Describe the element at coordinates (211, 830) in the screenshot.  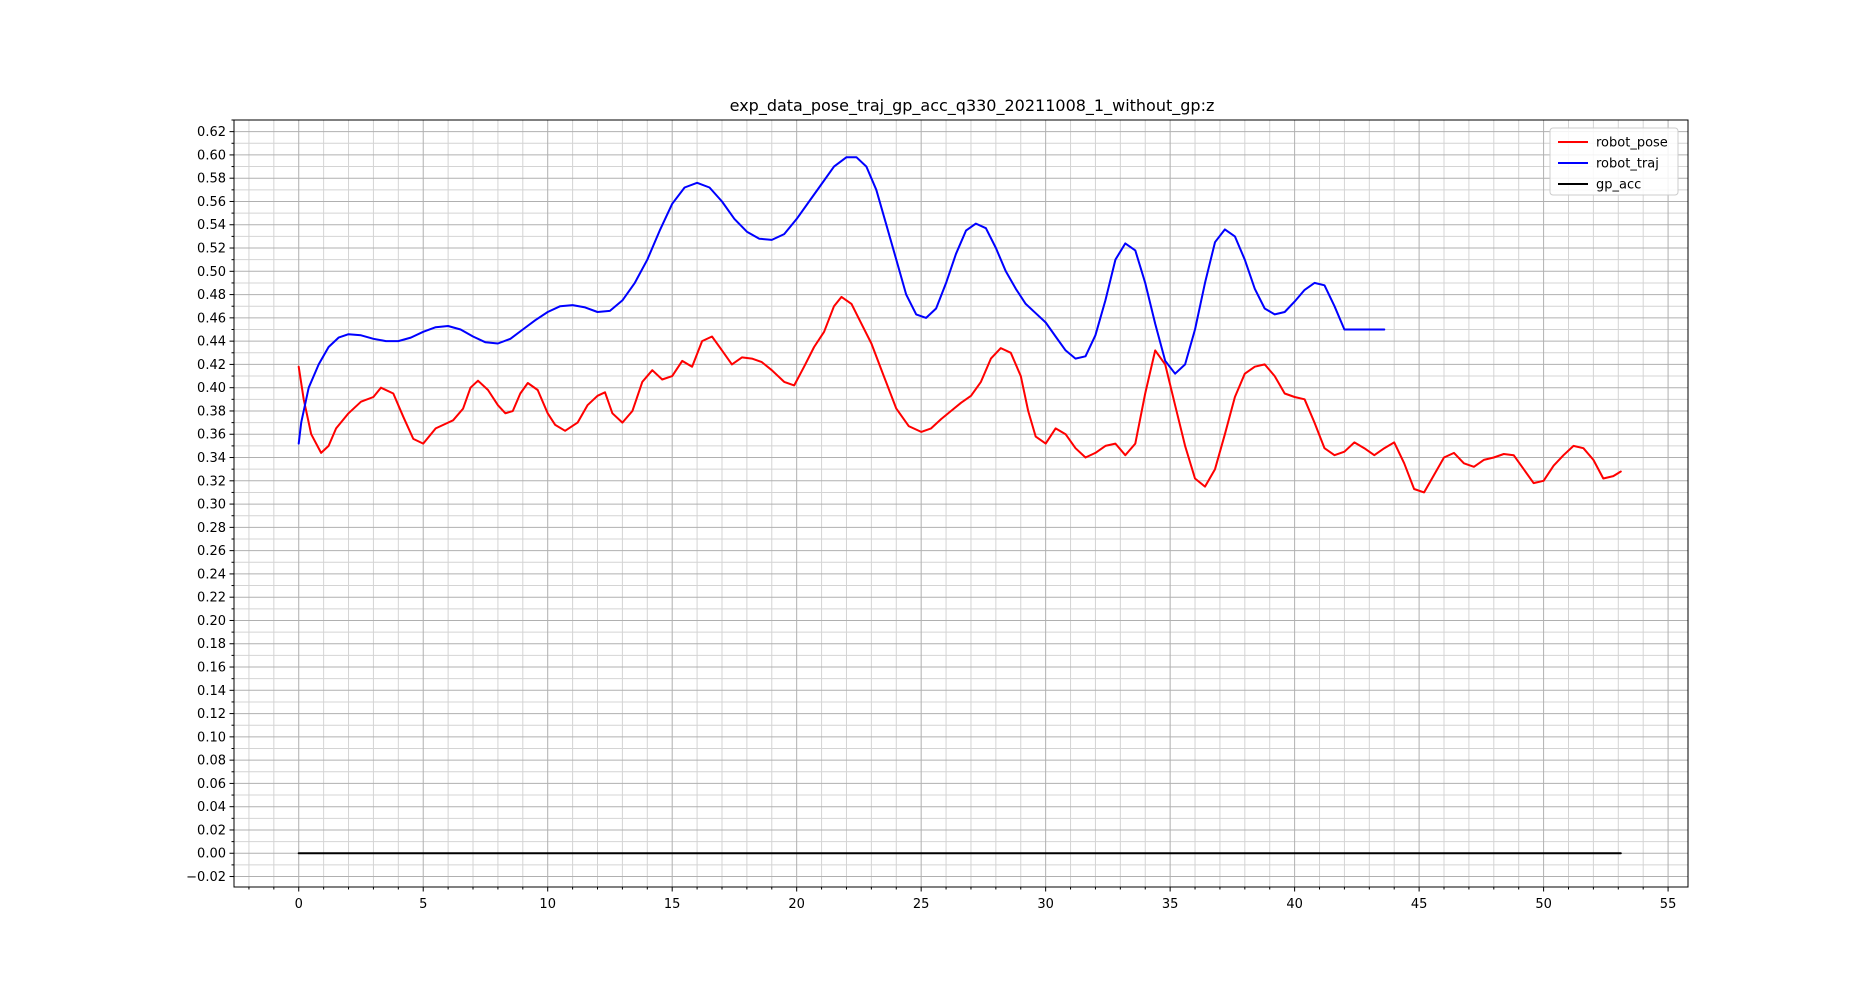
I see `y-tick-label: 0.02` at that location.